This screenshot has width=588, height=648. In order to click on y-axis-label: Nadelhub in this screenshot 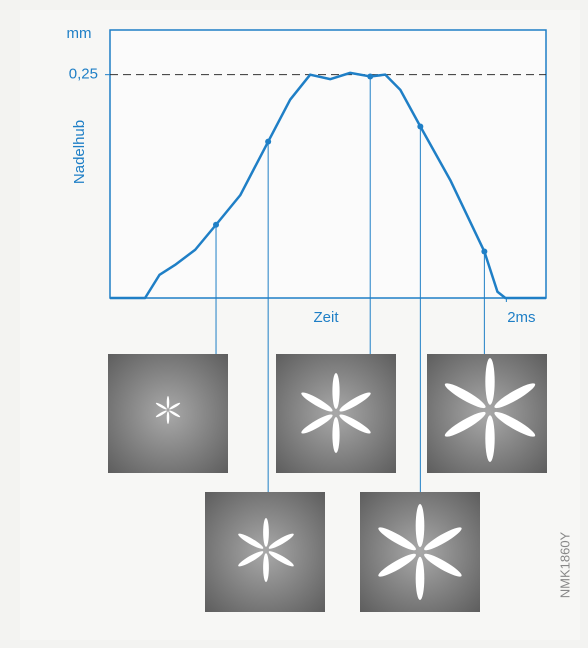, I will do `click(79, 152)`.